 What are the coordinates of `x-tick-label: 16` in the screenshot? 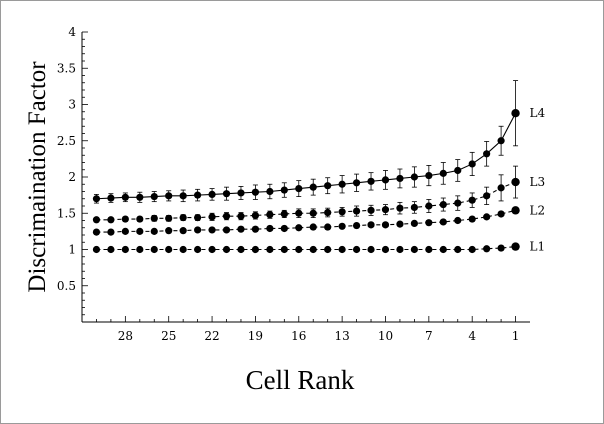 It's located at (298, 336).